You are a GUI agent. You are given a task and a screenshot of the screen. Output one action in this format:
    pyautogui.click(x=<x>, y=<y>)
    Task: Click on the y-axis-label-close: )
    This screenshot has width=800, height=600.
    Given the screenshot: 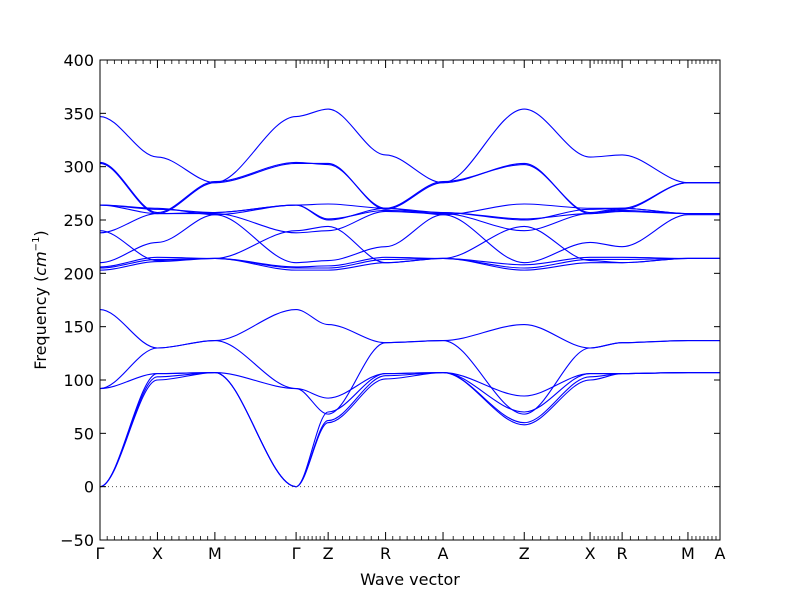 What is the action you would take?
    pyautogui.click(x=40, y=233)
    